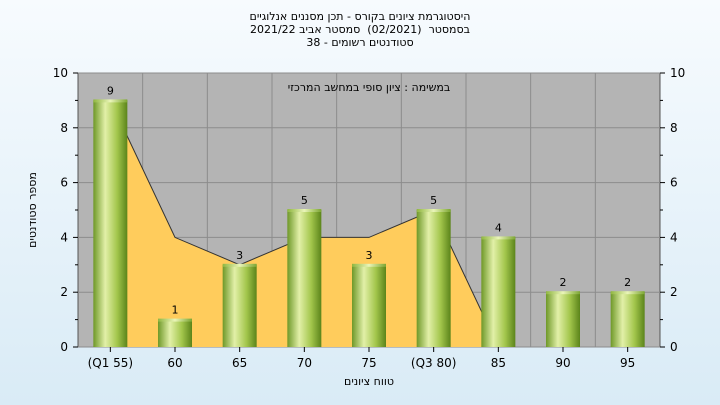  I want to click on y-tick-label: 10, so click(60, 73).